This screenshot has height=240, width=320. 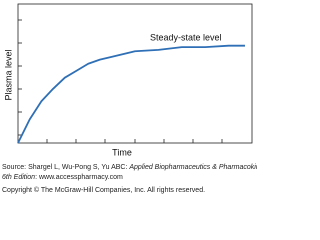 I want to click on source-segment: : www.accesspharmacy.com, so click(x=79, y=177).